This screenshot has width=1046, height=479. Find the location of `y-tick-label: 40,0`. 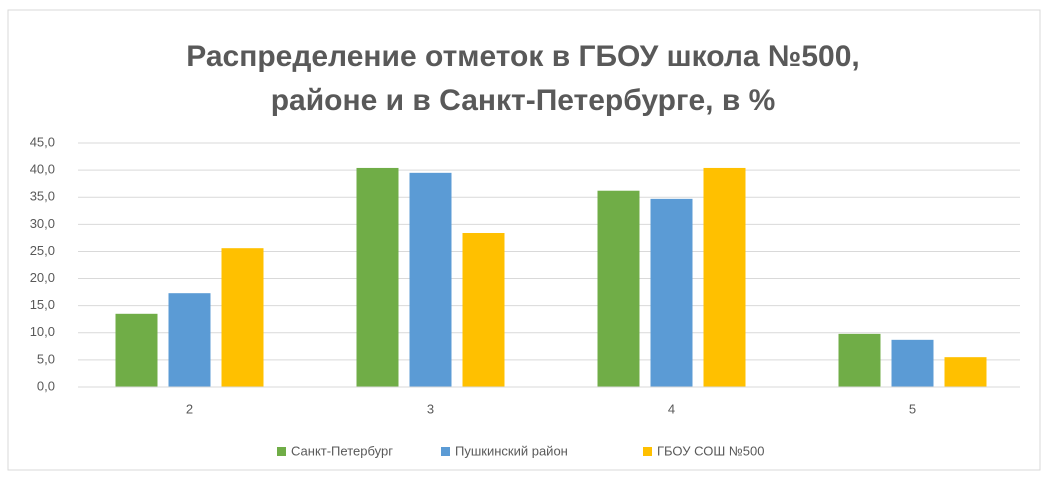

y-tick-label: 40,0 is located at coordinates (42, 169).